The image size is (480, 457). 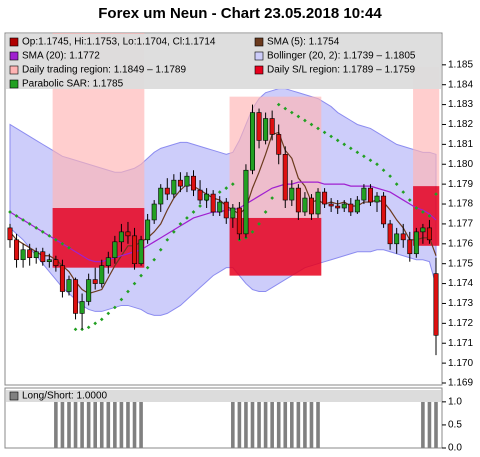 What do you see at coordinates (460, 104) in the screenshot?
I see `y-tick-label: 1.183` at bounding box center [460, 104].